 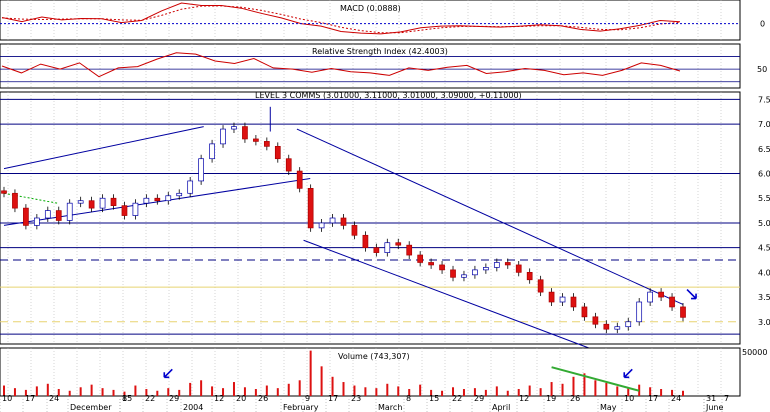 I want to click on price-tick-label: 4.0, so click(x=764, y=272).